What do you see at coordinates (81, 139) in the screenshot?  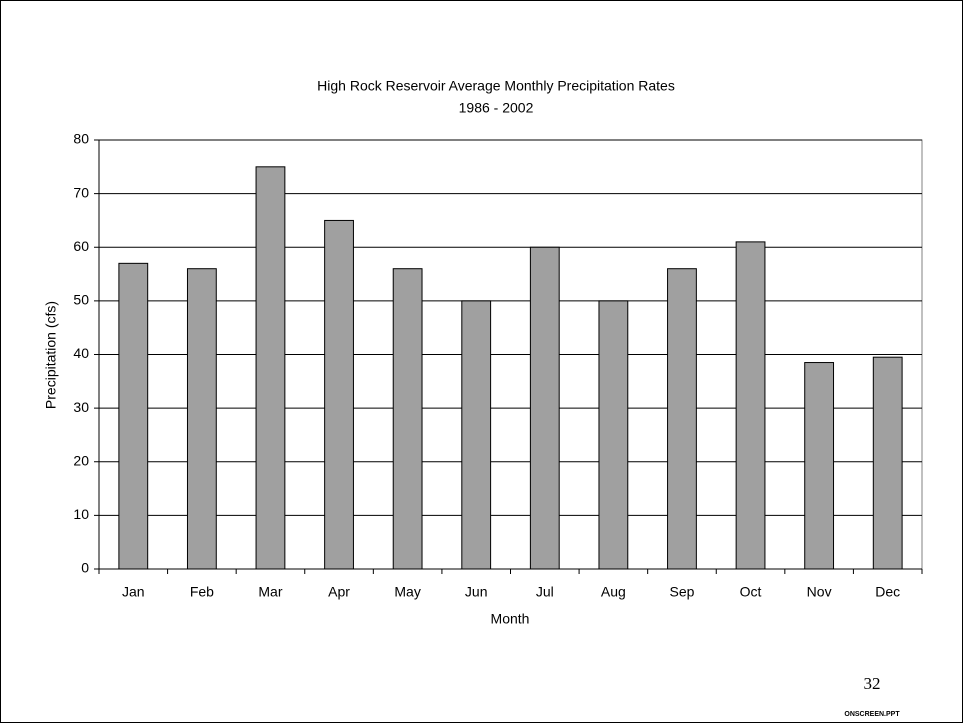 I see `y-tick-label: 80` at bounding box center [81, 139].